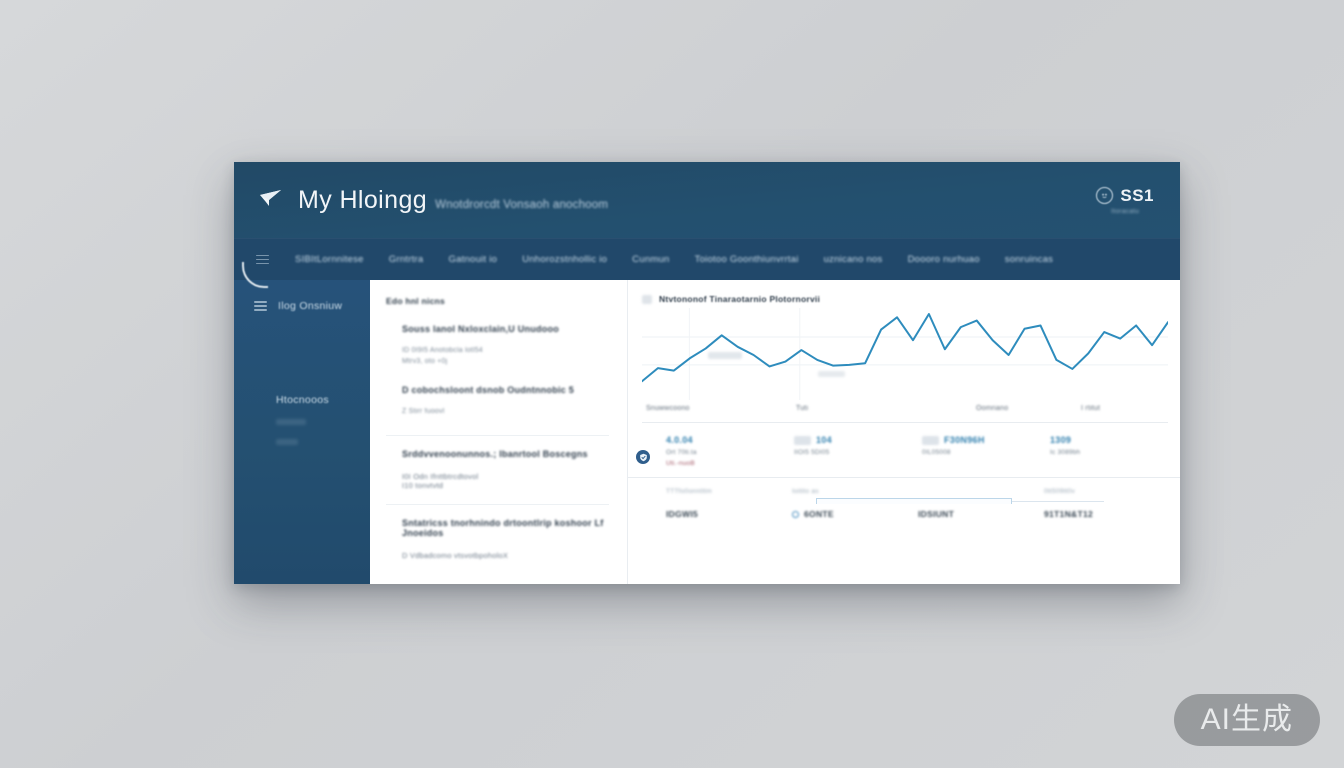  I want to click on x-tick-label: I rtitut, so click(1091, 408).